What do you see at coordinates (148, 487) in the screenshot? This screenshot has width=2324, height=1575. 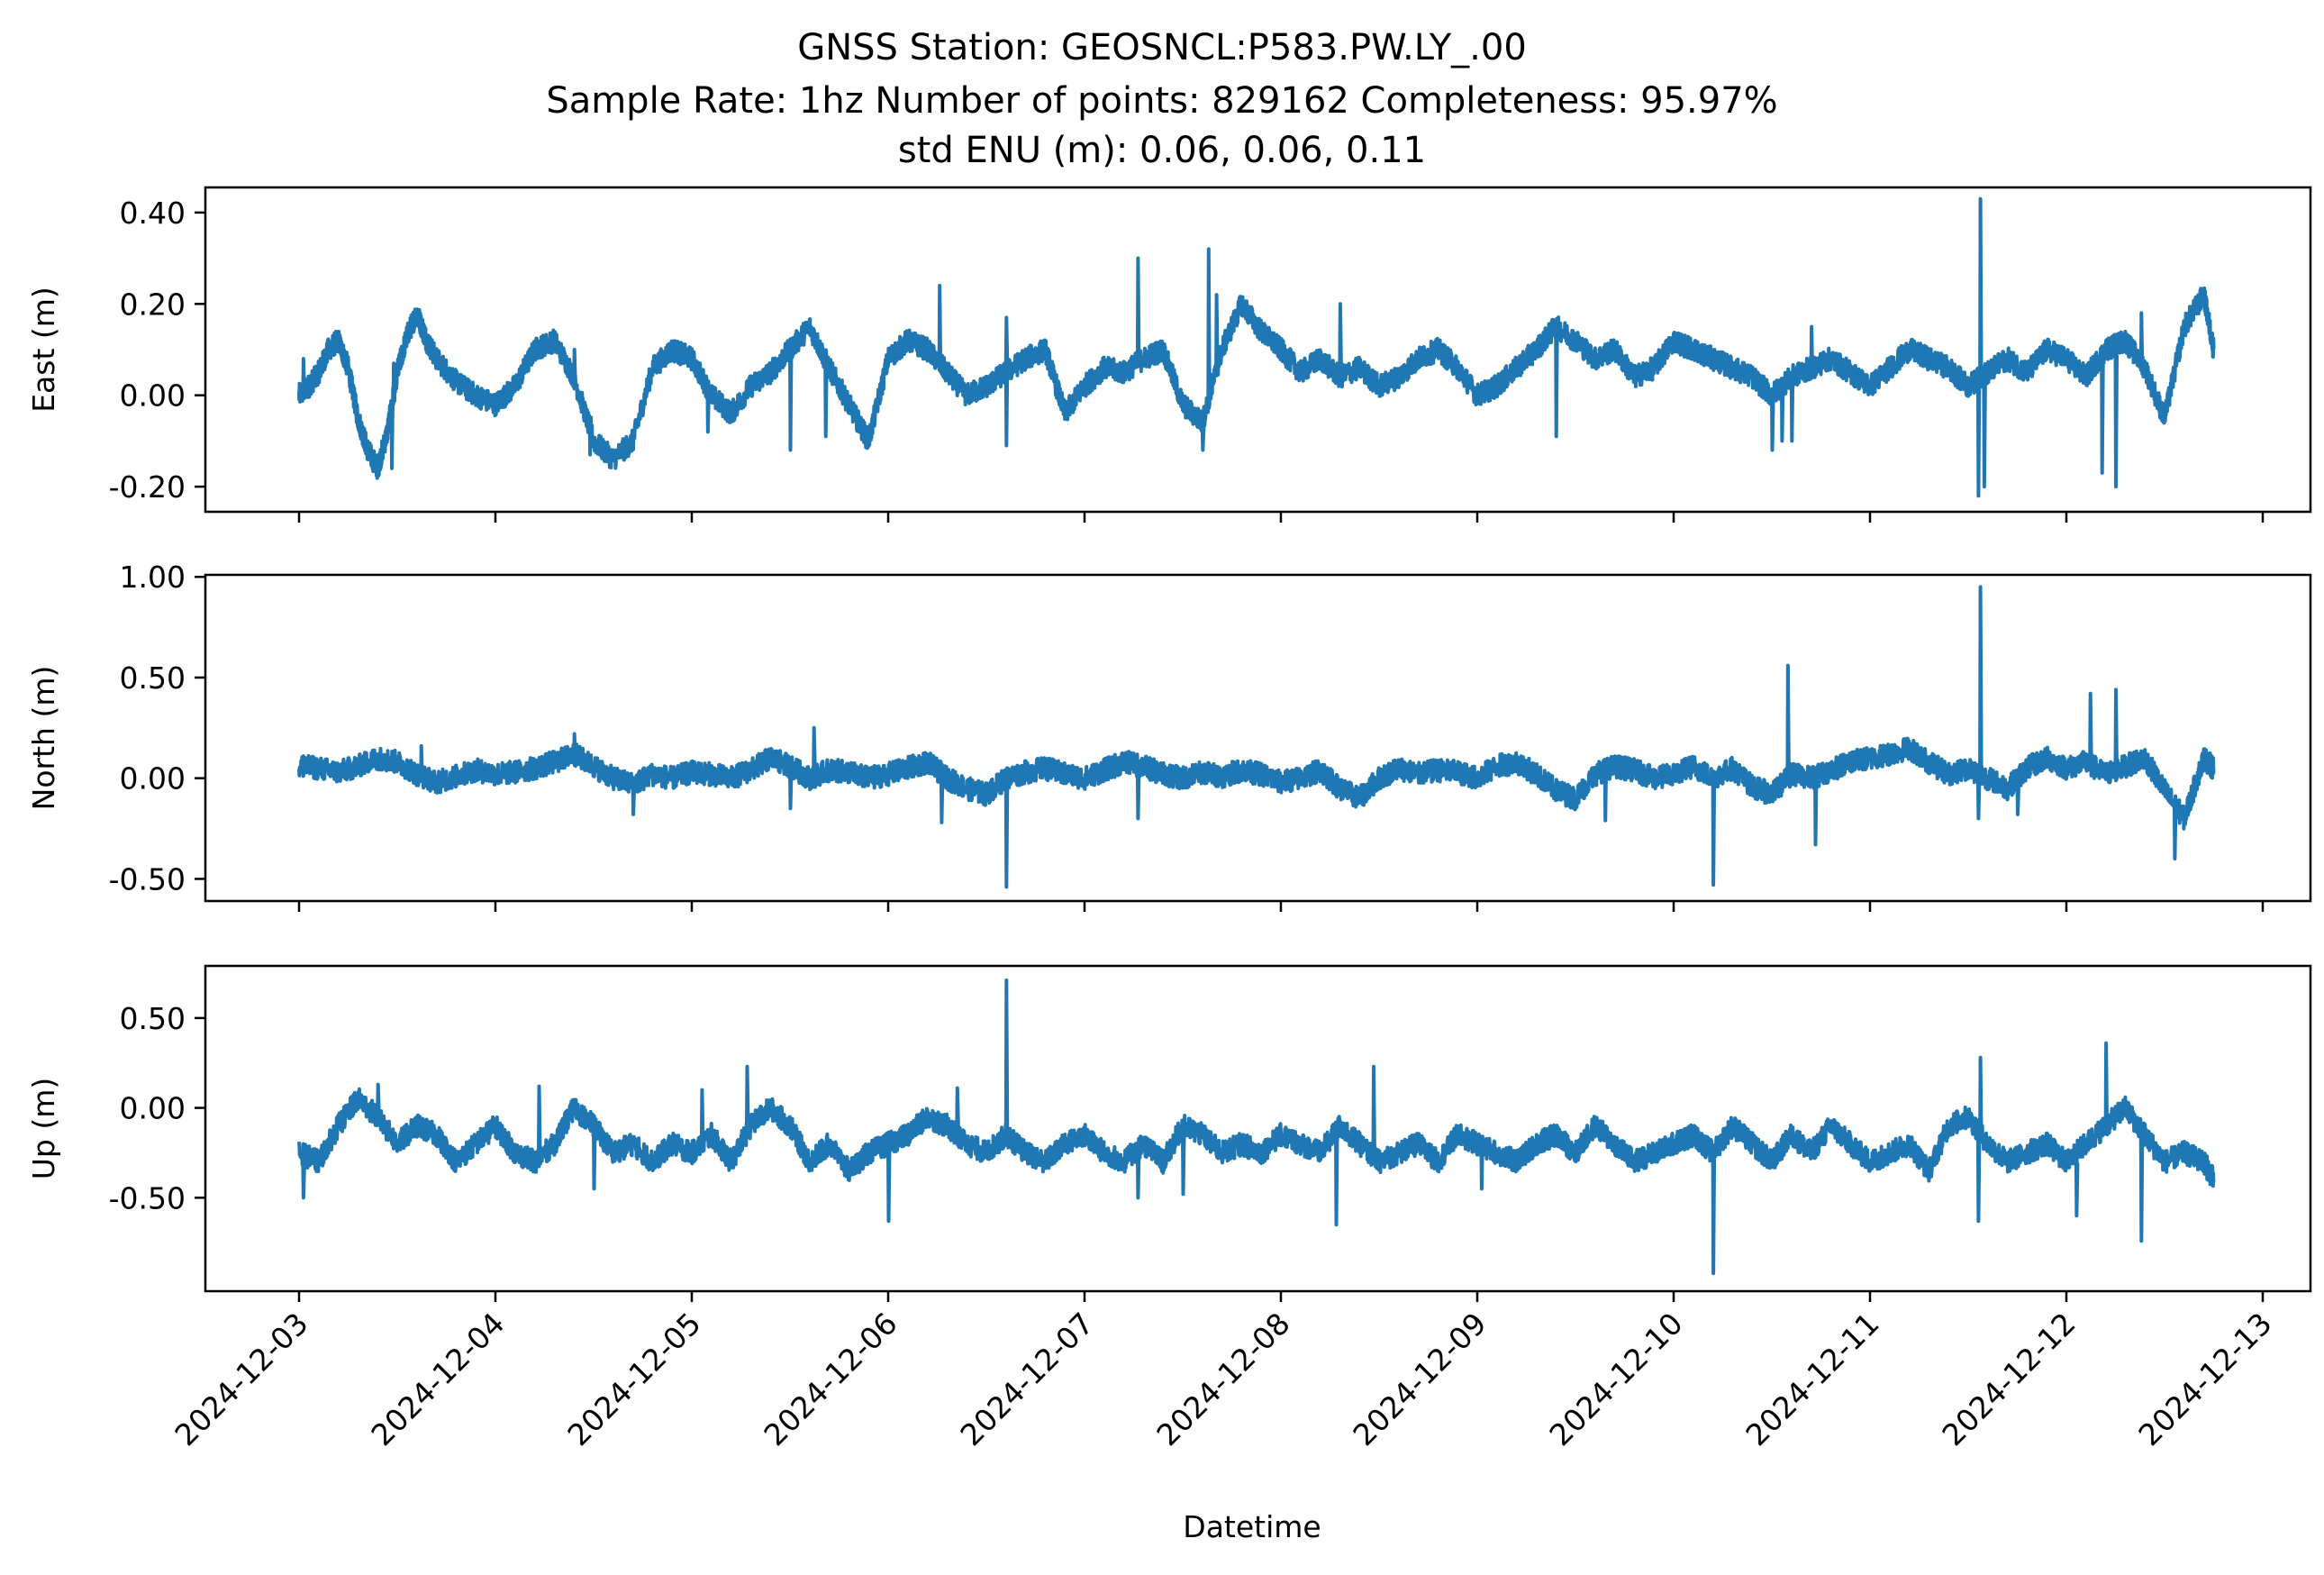 I see `y-tick-label-0-3: -0.20` at bounding box center [148, 487].